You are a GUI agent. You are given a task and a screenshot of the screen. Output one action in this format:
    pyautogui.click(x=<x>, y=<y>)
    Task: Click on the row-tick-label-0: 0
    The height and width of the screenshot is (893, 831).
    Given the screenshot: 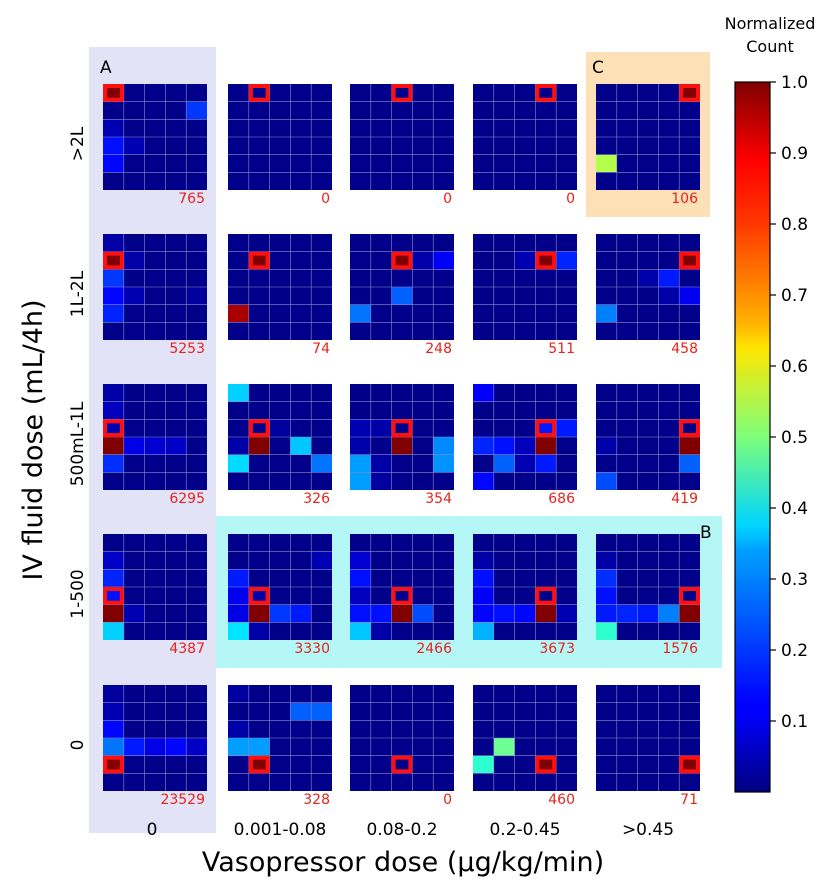 What is the action you would take?
    pyautogui.click(x=78, y=745)
    